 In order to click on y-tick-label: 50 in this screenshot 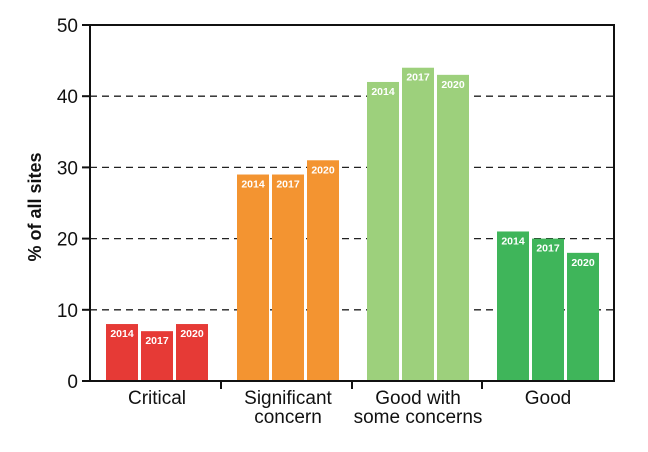, I will do `click(67, 26)`.